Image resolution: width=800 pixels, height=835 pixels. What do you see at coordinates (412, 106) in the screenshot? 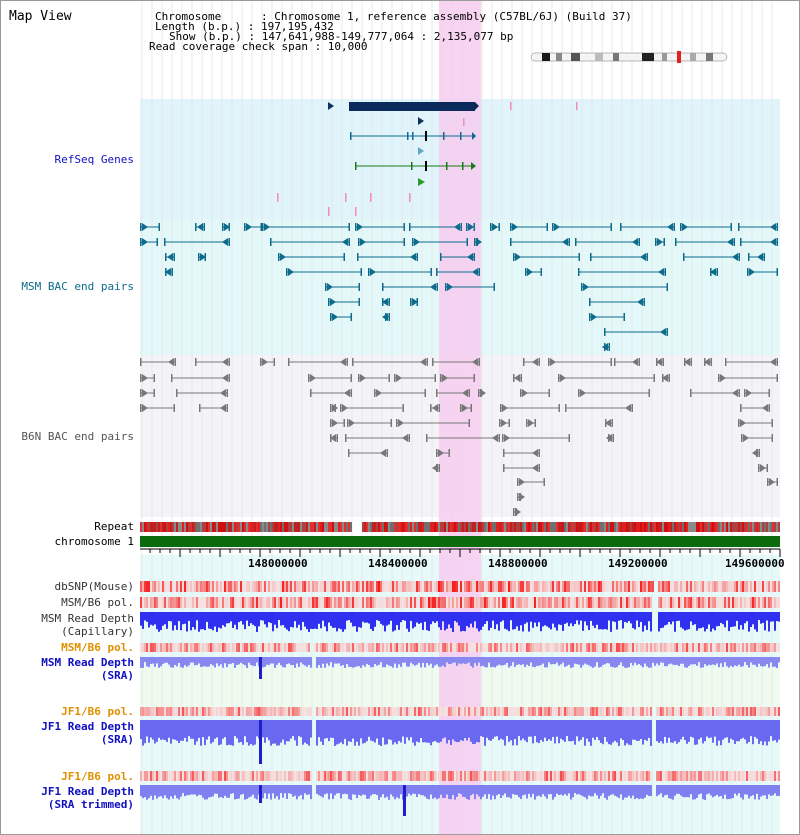
I see `gene-block` at bounding box center [412, 106].